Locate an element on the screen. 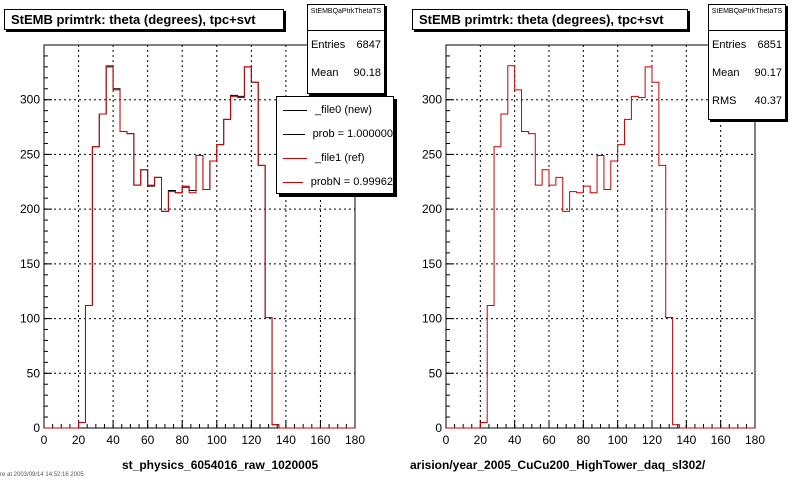 This screenshot has width=800, height=480. legend-item-probn: probN = 0.99962 is located at coordinates (335, 181).